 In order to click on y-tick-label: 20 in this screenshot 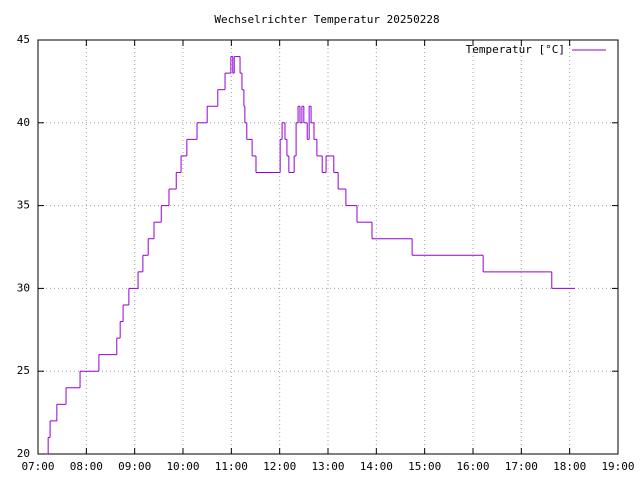, I will do `click(23, 453)`.